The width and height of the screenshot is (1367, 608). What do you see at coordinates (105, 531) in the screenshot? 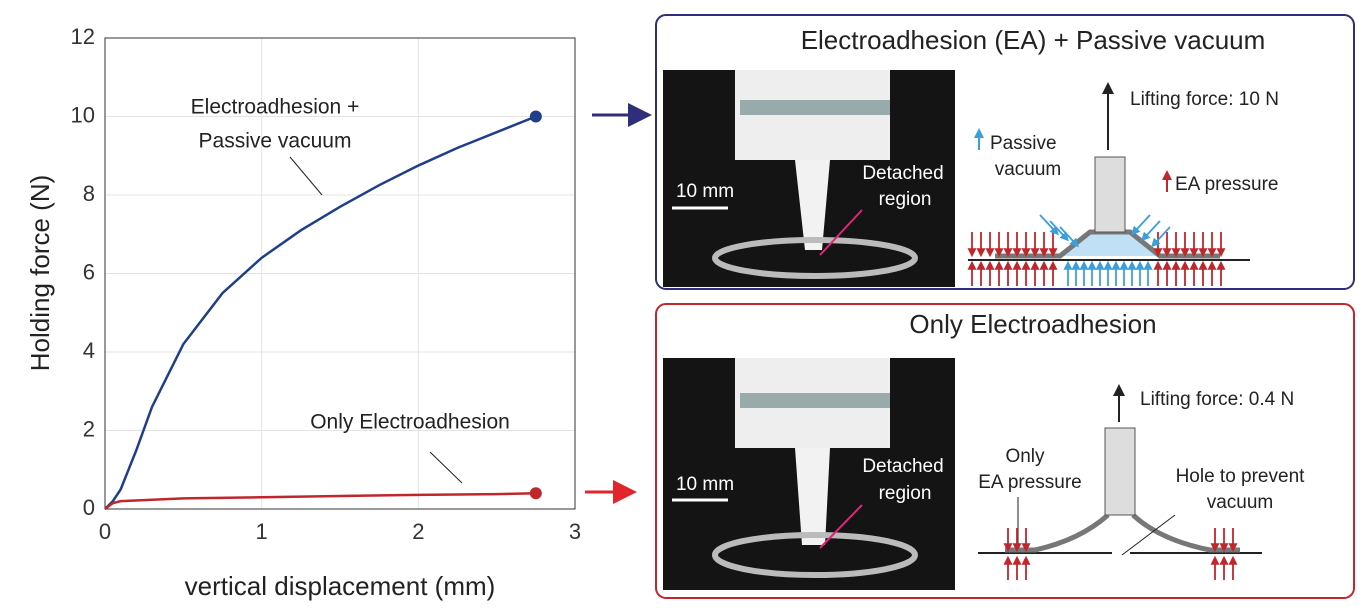
I see `x-tick-label: 0` at bounding box center [105, 531].